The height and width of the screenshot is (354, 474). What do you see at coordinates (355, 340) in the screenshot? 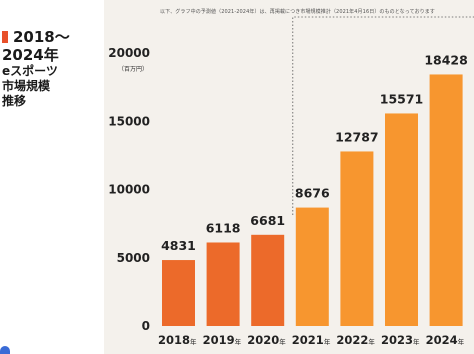
I see `x-tick-label-2022: 2022年` at bounding box center [355, 340].